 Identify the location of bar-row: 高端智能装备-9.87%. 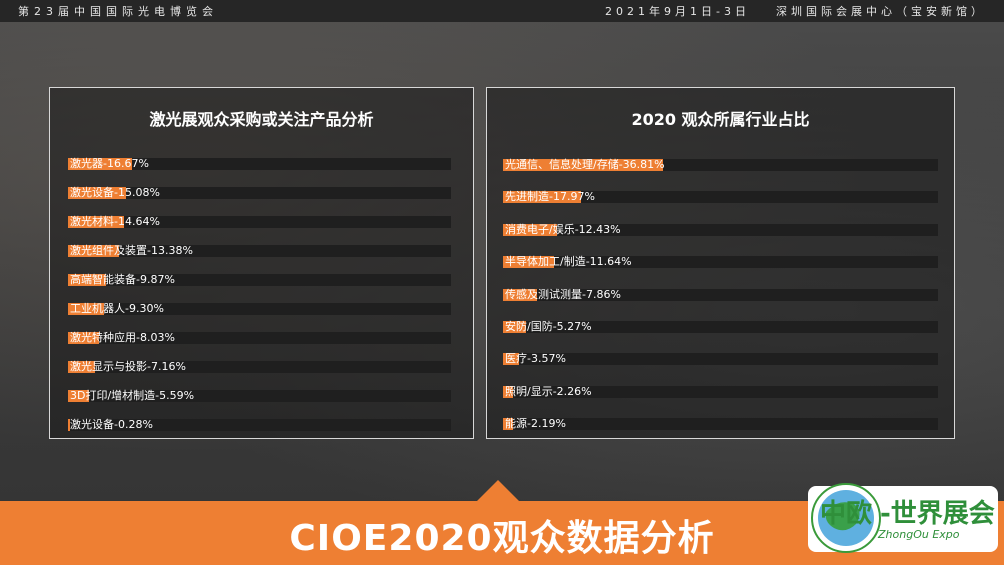
(261, 280).